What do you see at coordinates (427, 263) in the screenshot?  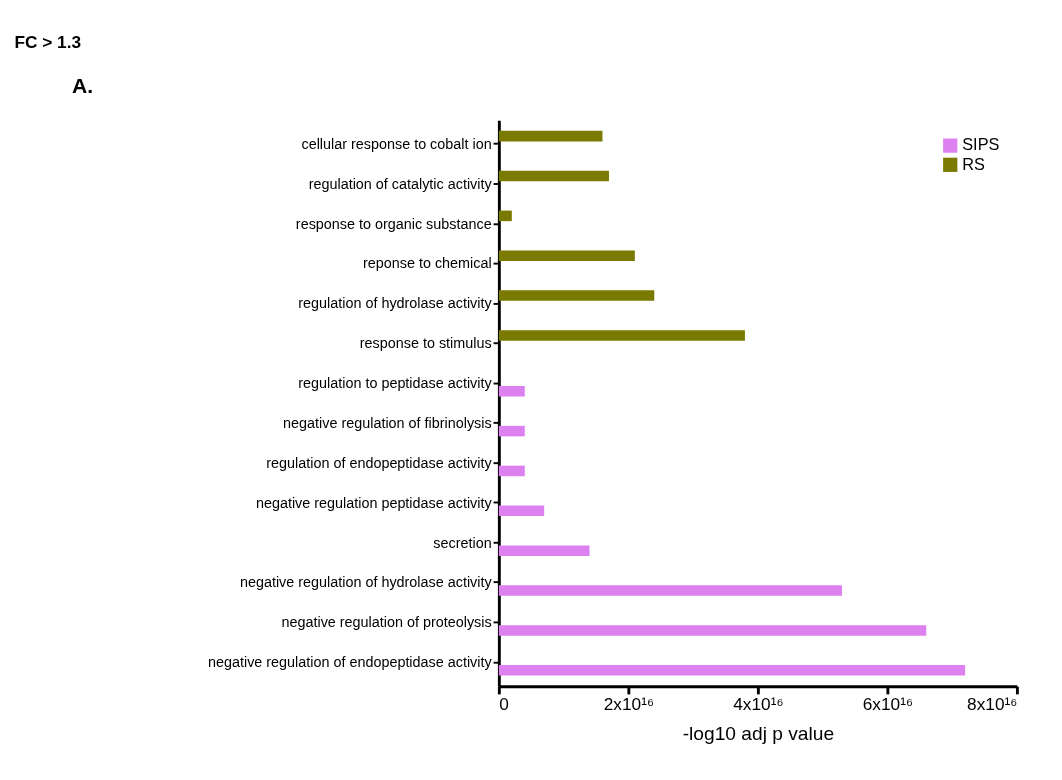 I see `y-tick-label: reponse to chemical` at bounding box center [427, 263].